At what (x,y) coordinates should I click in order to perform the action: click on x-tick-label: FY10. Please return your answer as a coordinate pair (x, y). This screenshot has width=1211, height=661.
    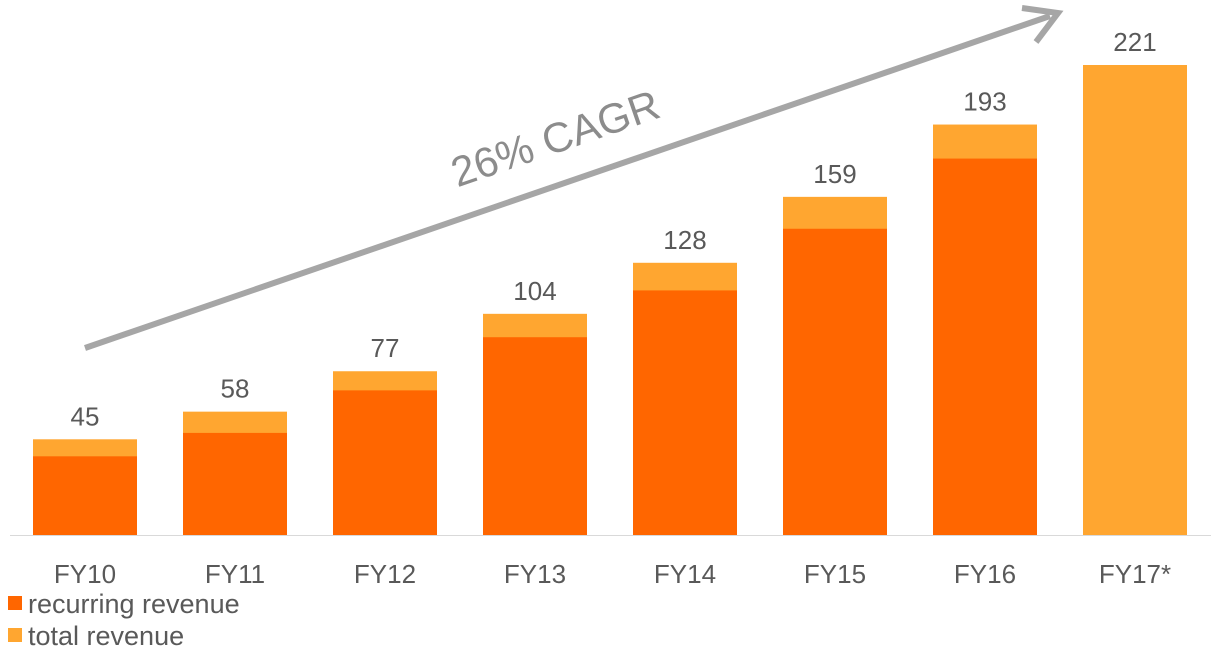
    Looking at the image, I should click on (85, 574).